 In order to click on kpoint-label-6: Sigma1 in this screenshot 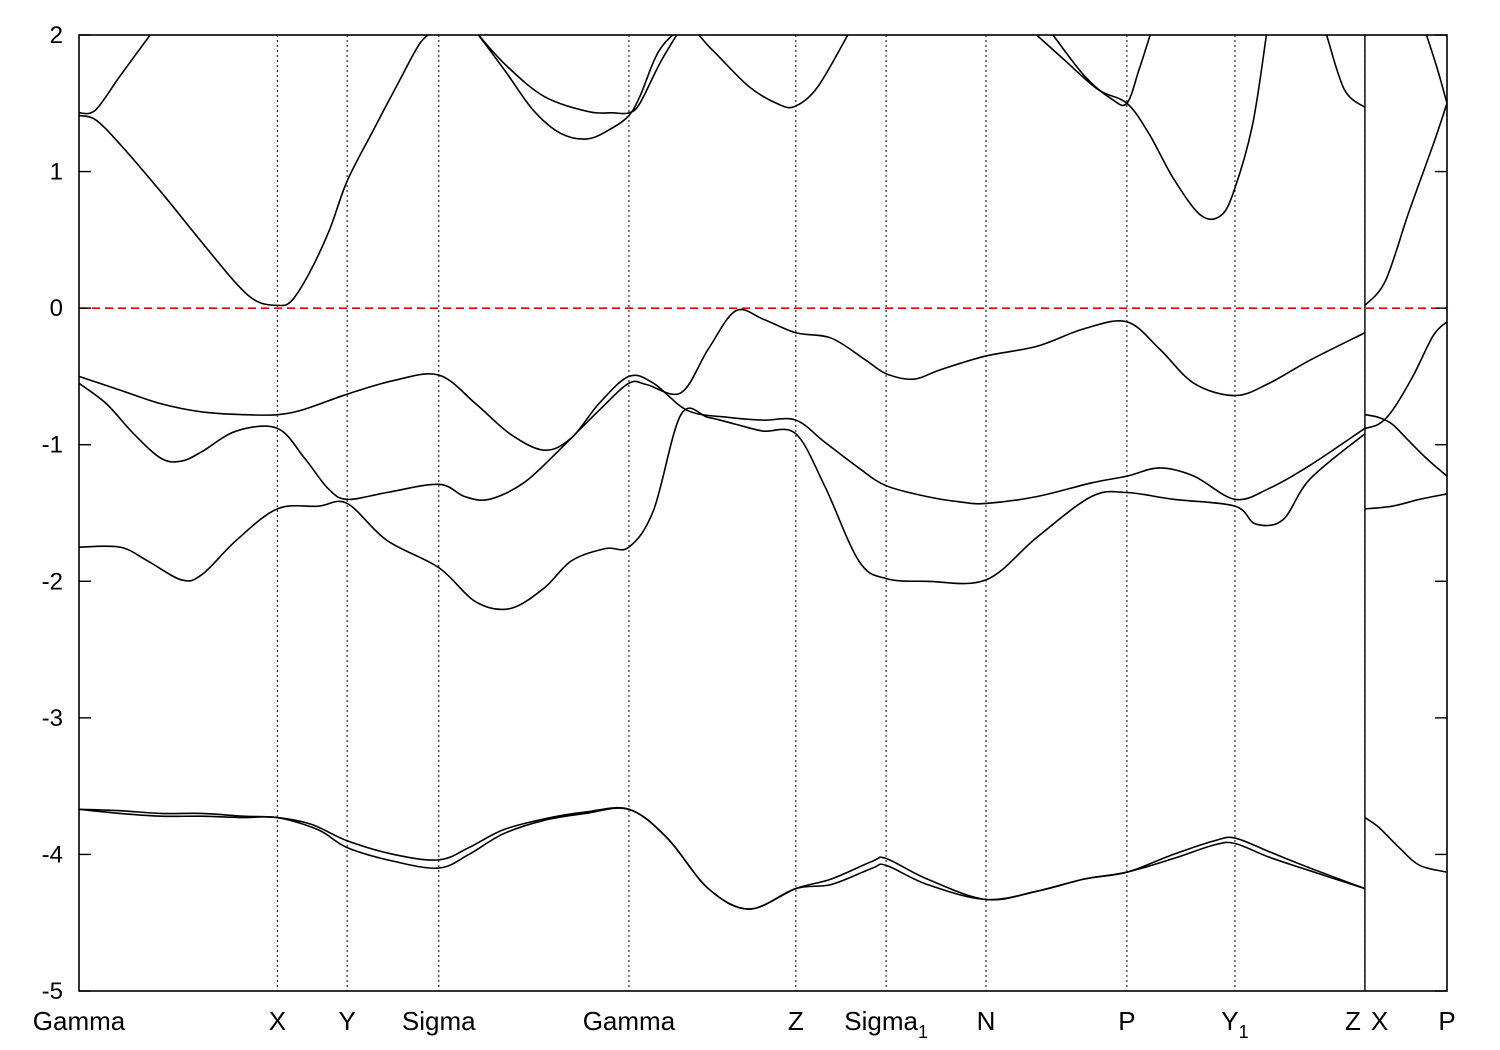, I will do `click(886, 1024)`.